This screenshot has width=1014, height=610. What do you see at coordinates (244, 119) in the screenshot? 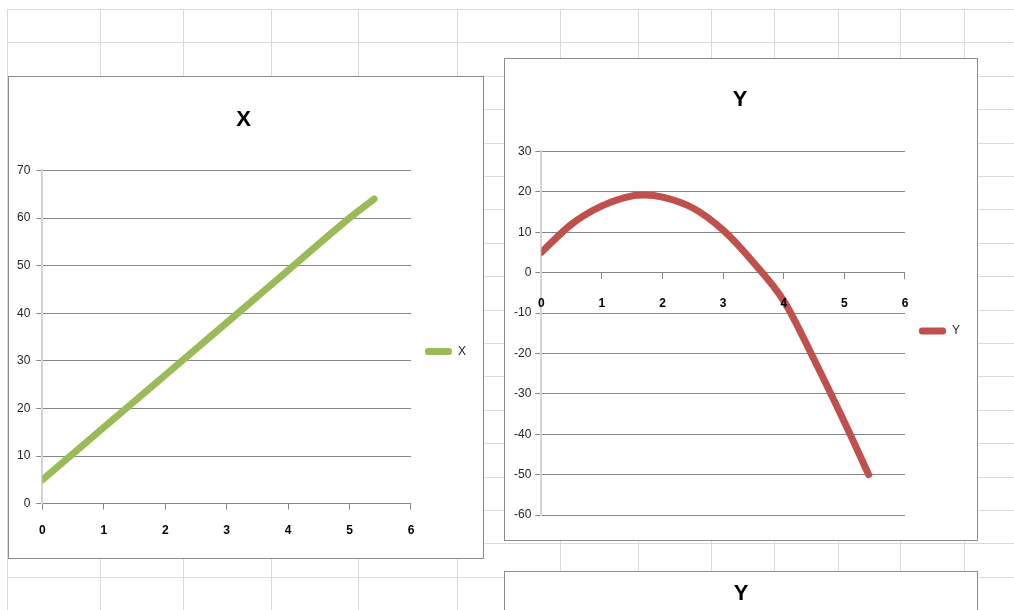
I see `chart-title: X` at bounding box center [244, 119].